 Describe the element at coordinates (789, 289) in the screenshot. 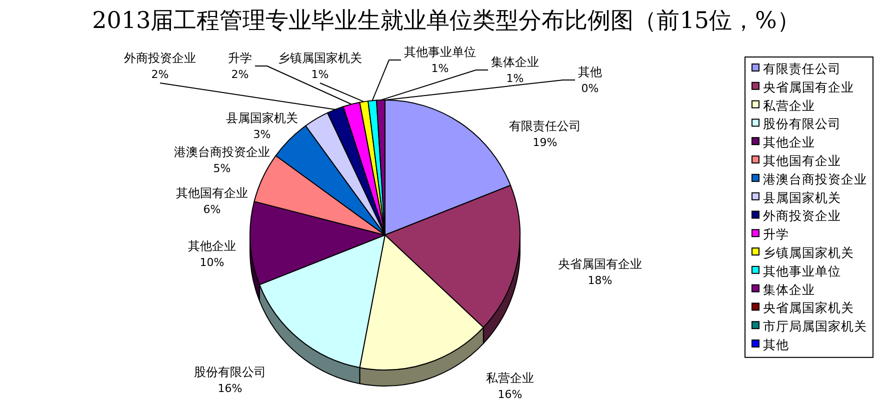

I see `legend-label: 集体企业` at that location.